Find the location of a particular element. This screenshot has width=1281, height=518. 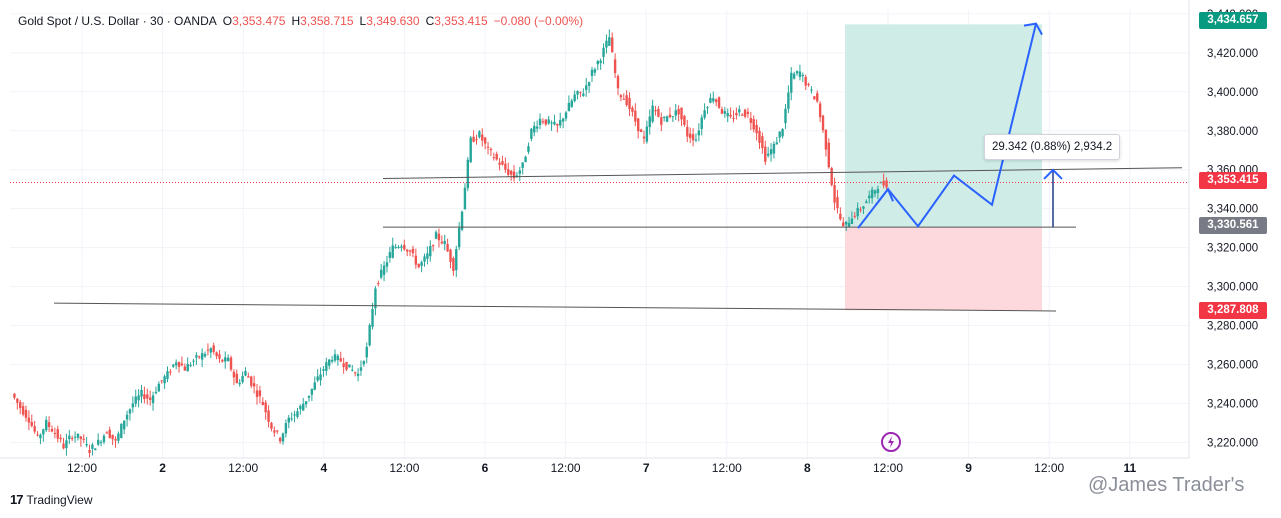

price-tick-label: 3,340.000 is located at coordinates (1232, 210).